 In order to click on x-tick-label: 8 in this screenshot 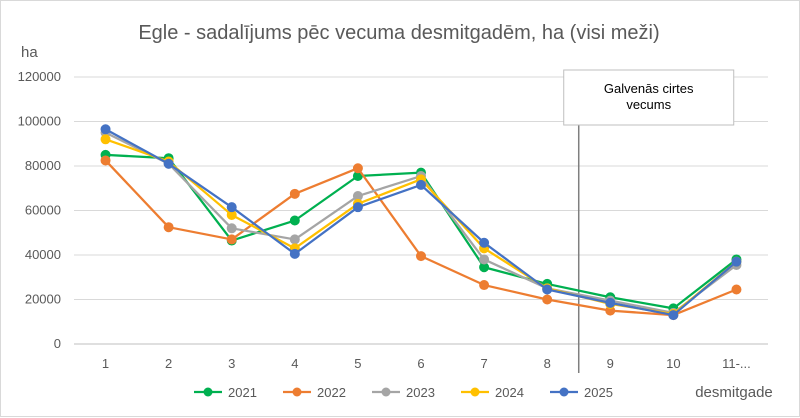, I will do `click(547, 363)`.